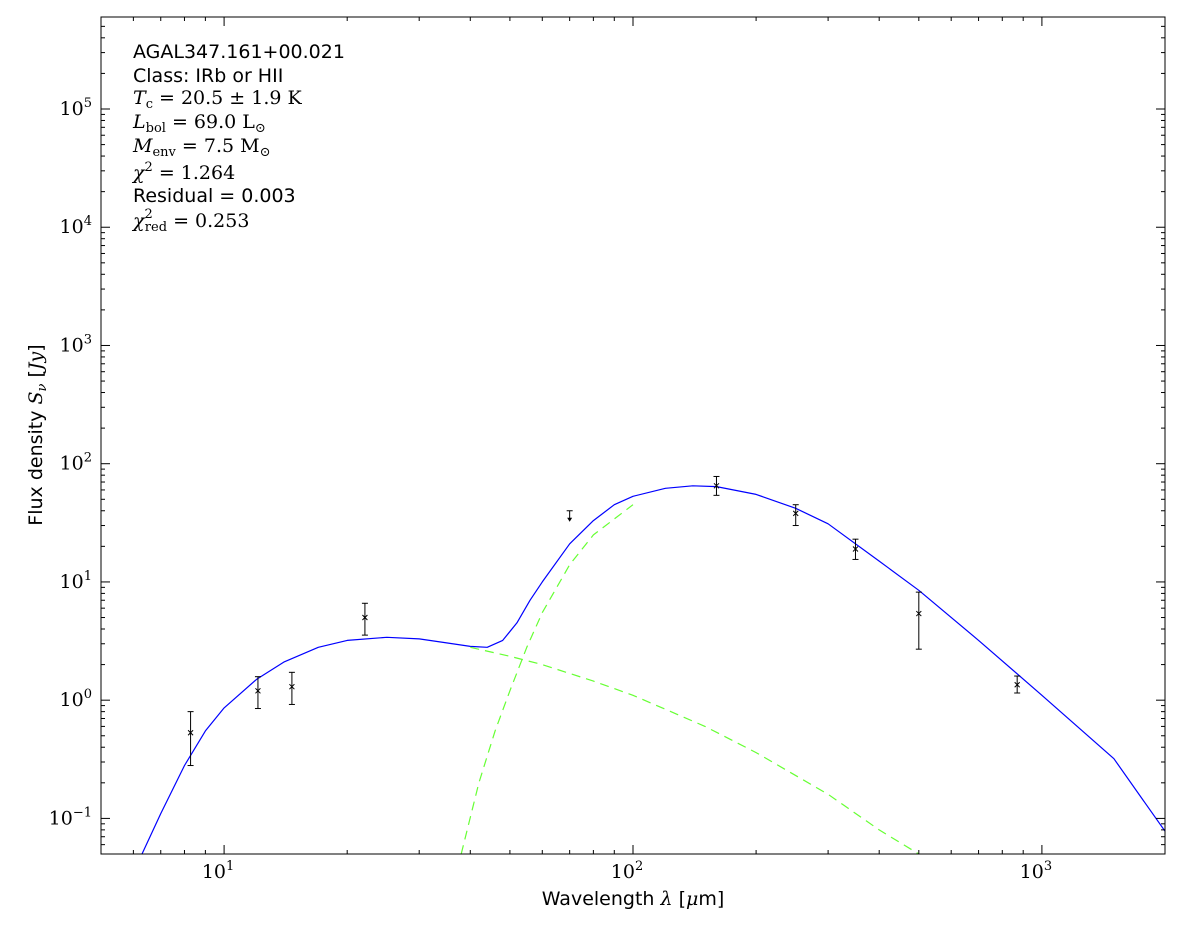  I want to click on luminosity-label: Lbol = 69.0 L⊙, so click(199, 123).